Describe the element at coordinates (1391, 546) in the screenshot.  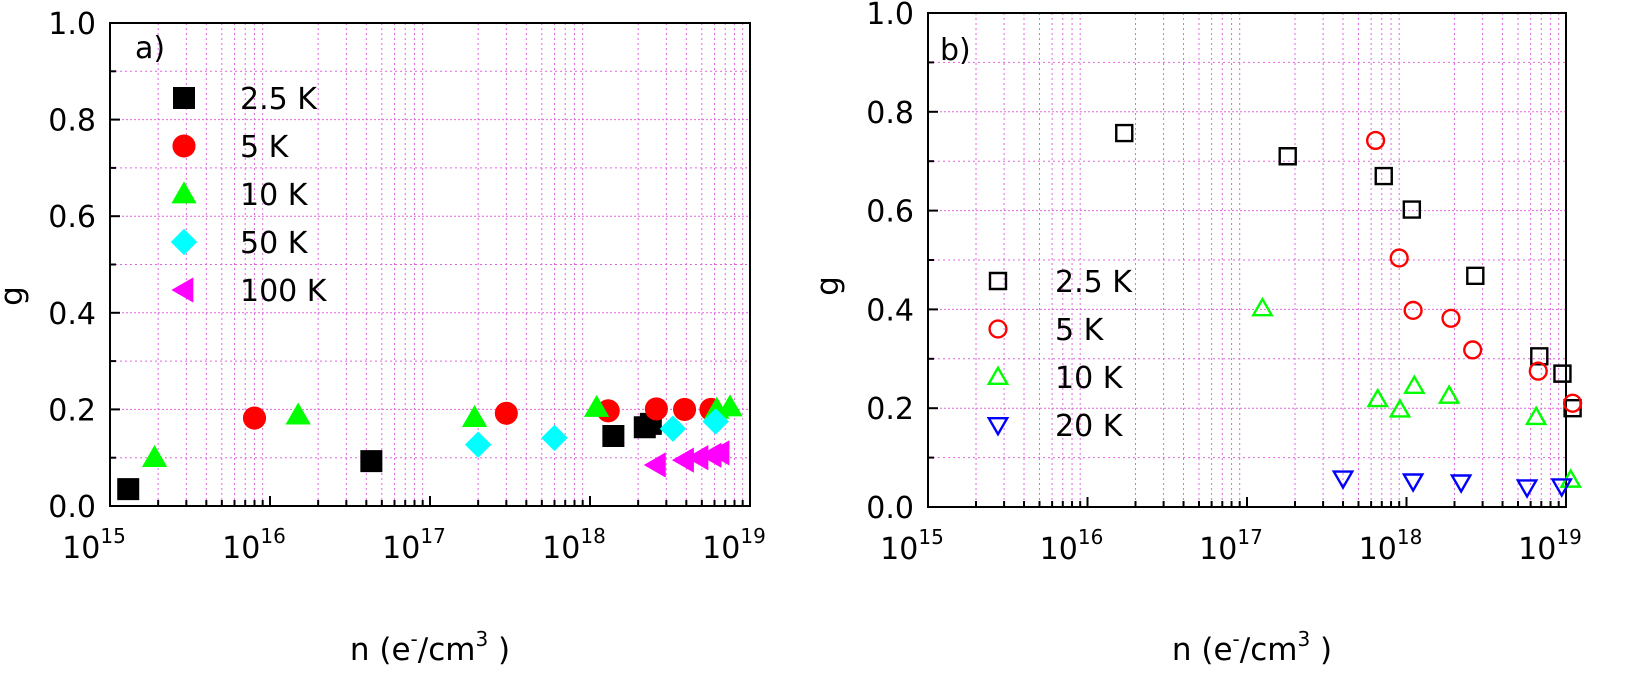
I see `panel-b-xtick-label: 1018` at that location.